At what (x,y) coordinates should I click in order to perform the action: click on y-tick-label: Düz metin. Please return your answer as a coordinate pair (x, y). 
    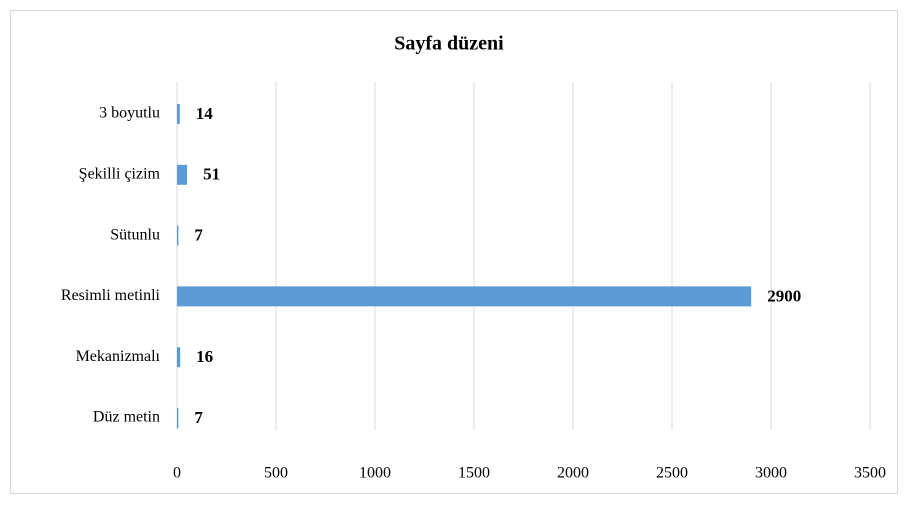
    Looking at the image, I should click on (126, 417).